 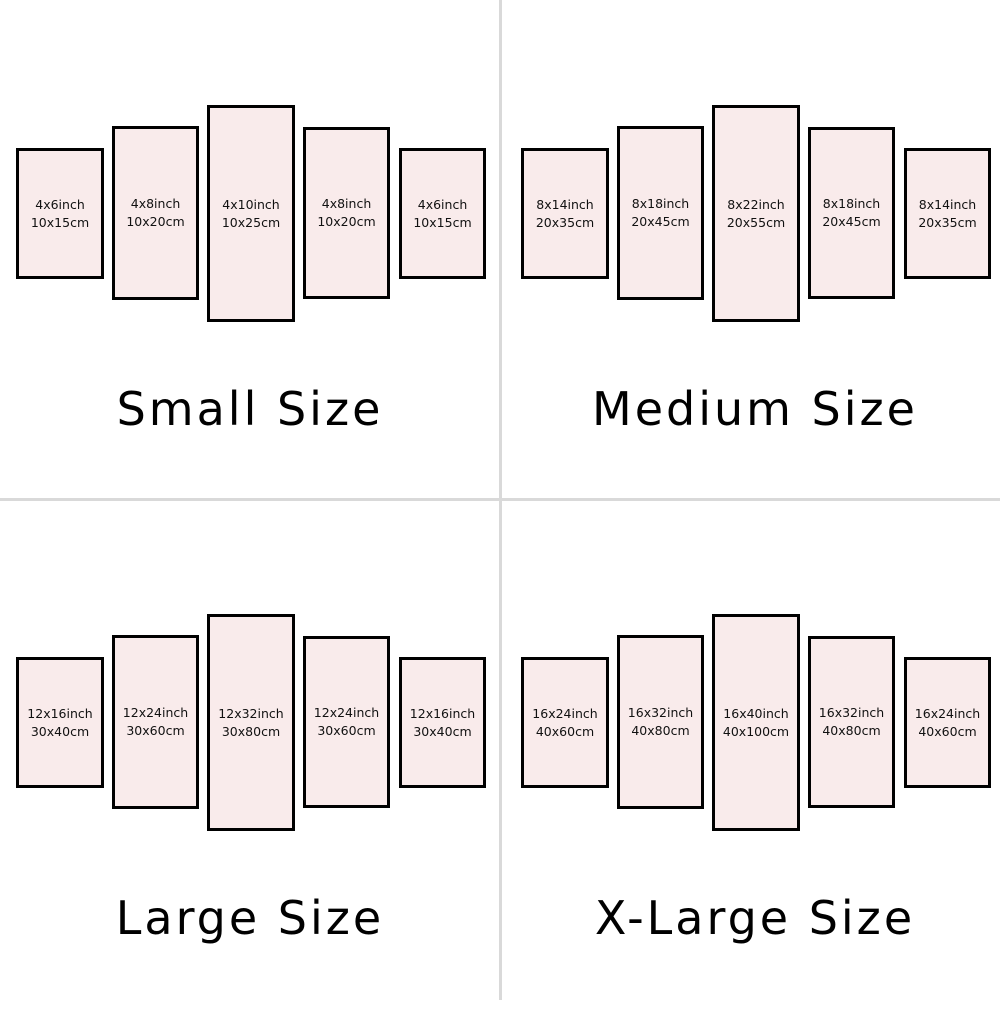 What do you see at coordinates (756, 722) in the screenshot?
I see `canvas-panel: 16x40inch 40x100cm` at bounding box center [756, 722].